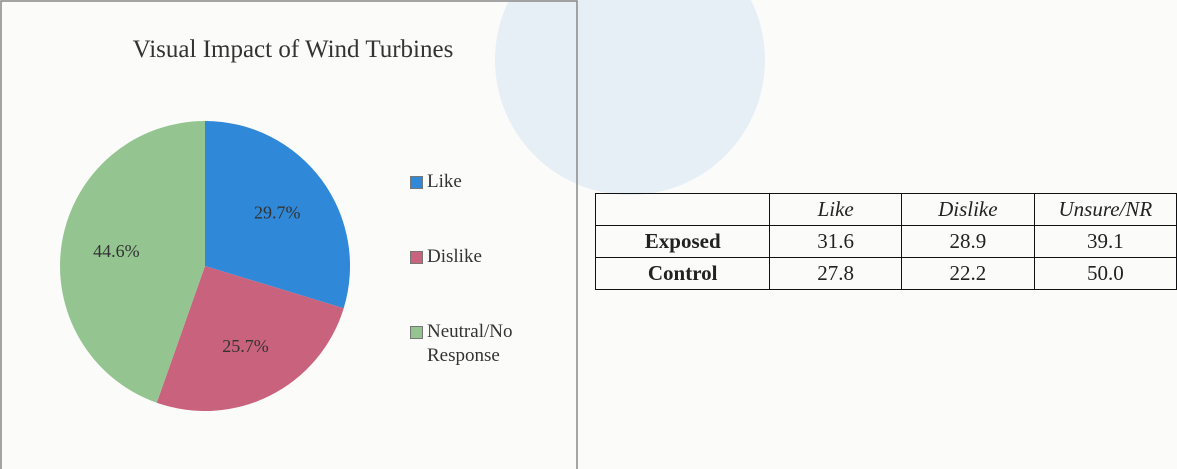 The image size is (1177, 469). I want to click on legend-item: Dislike, so click(480, 282).